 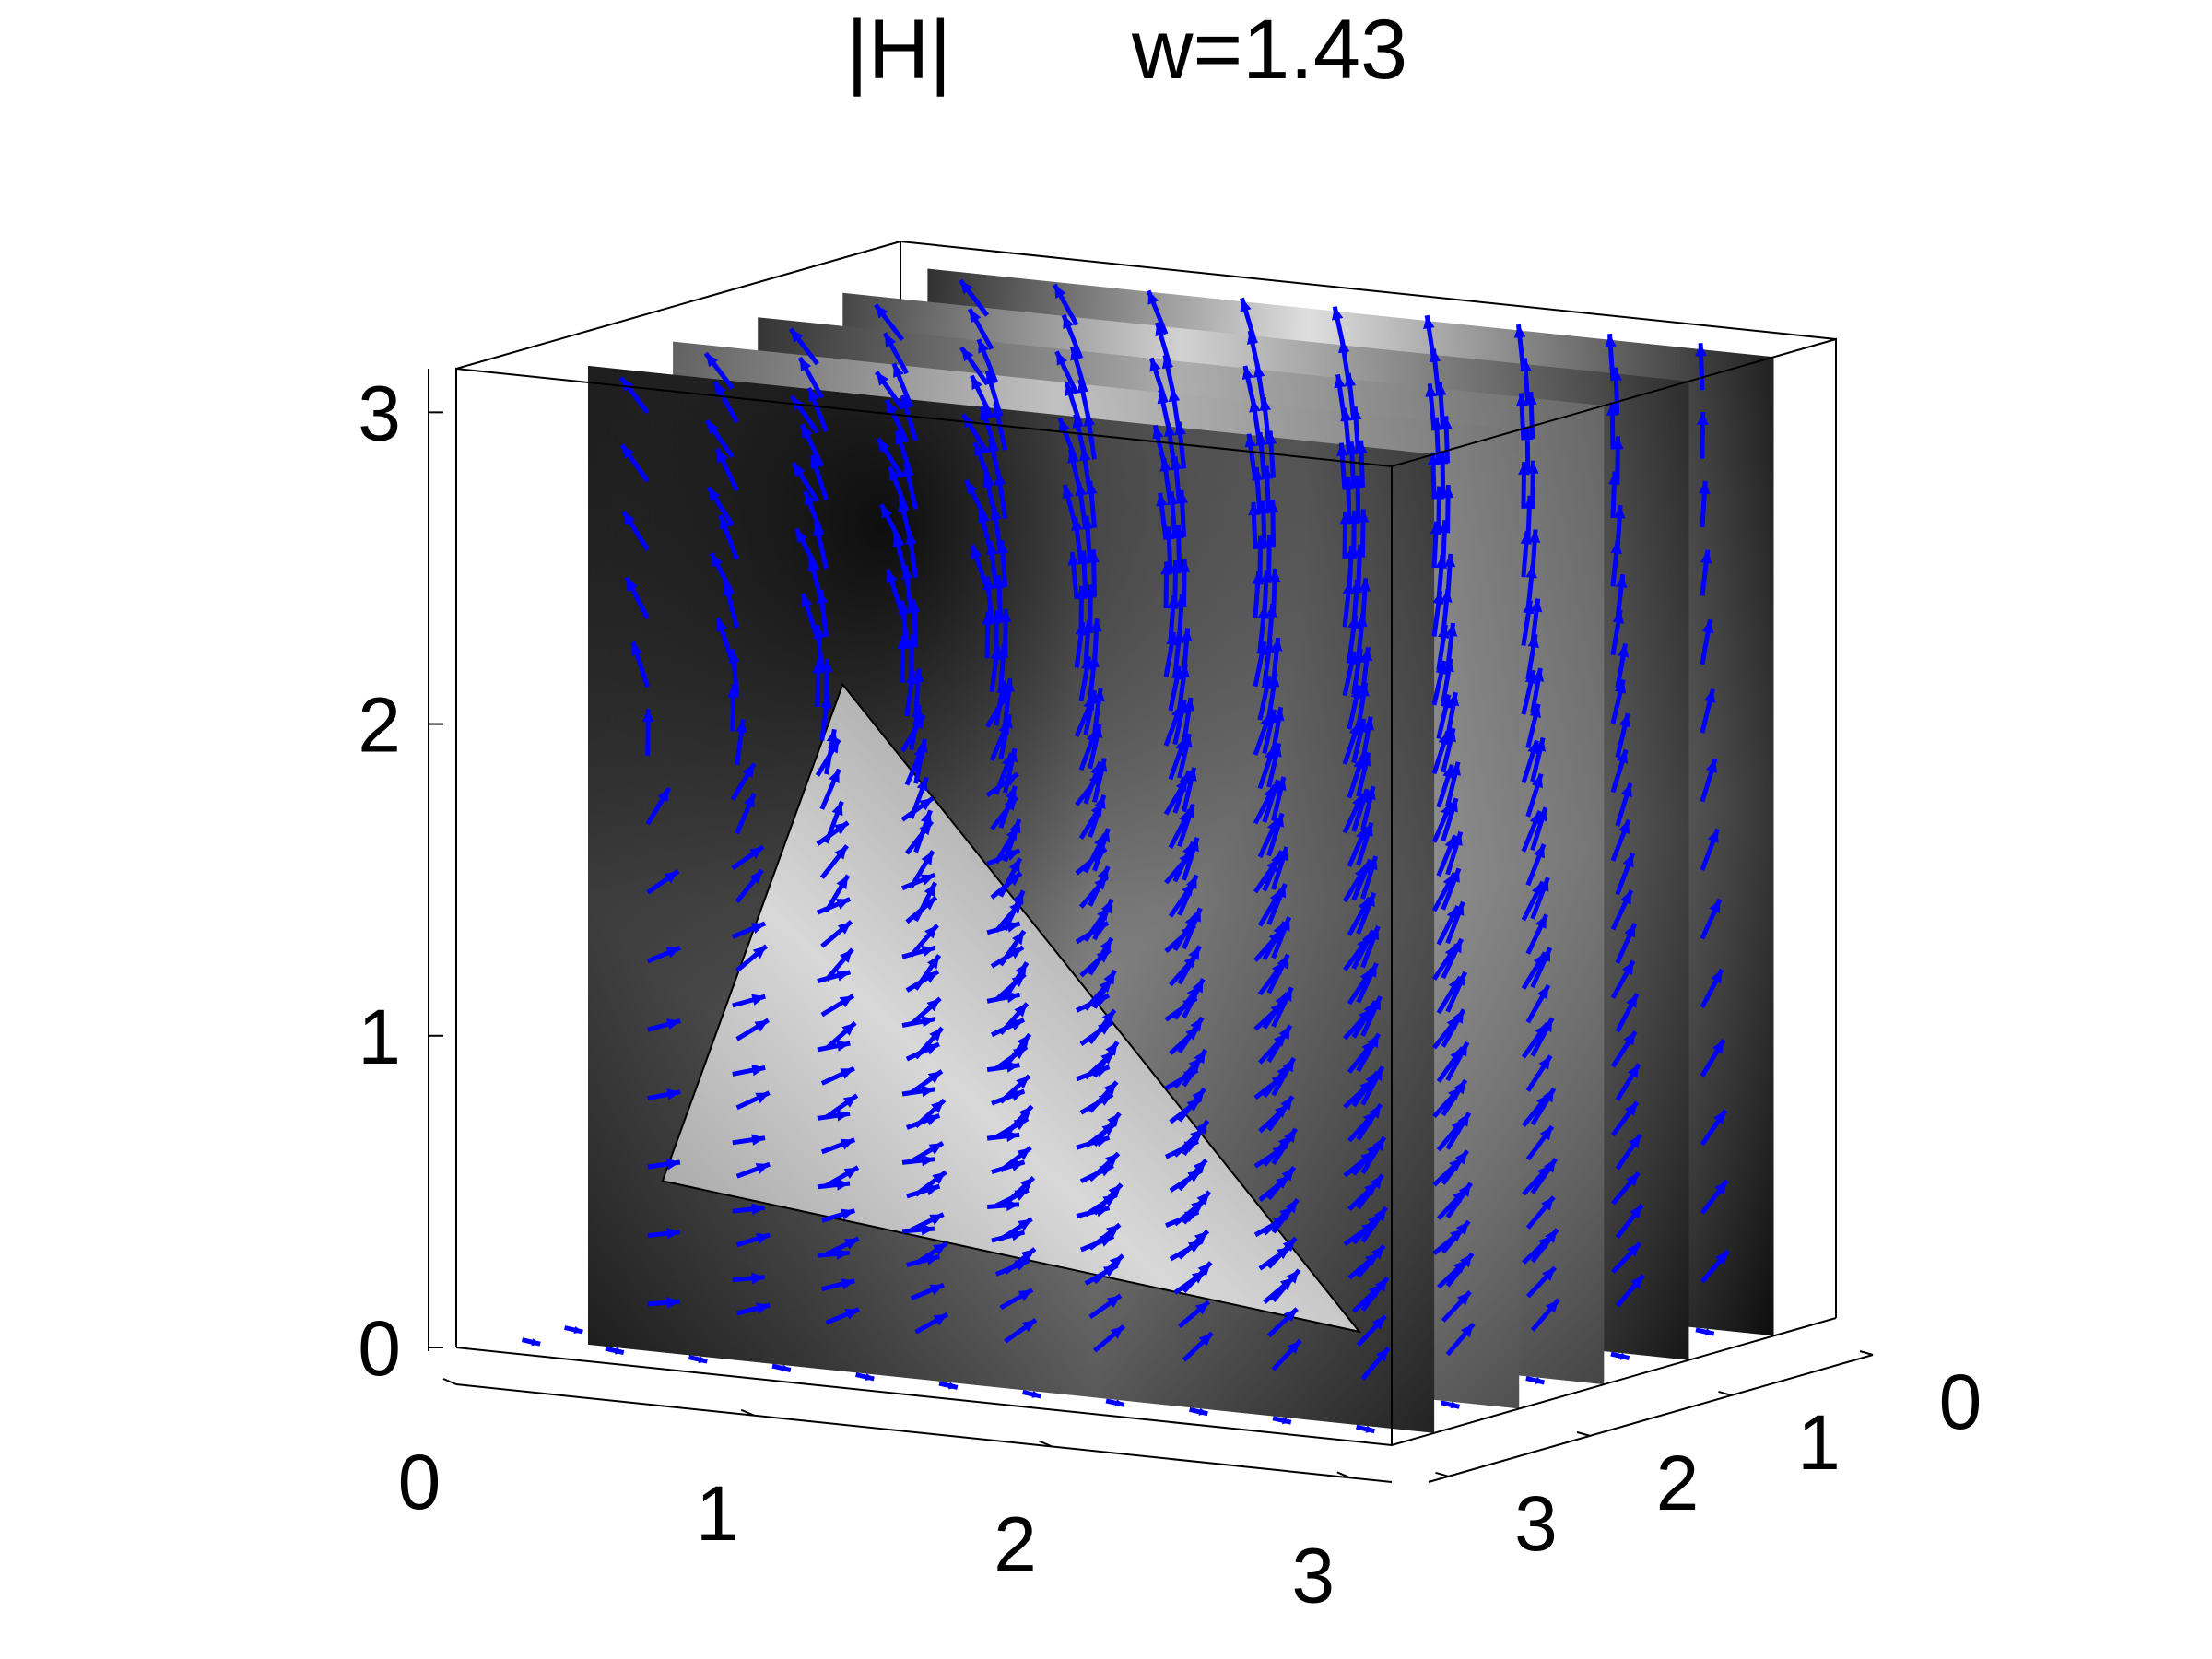 What do you see at coordinates (1382, 1354) in the screenshot?
I see `quiver-arrow-616-head` at bounding box center [1382, 1354].